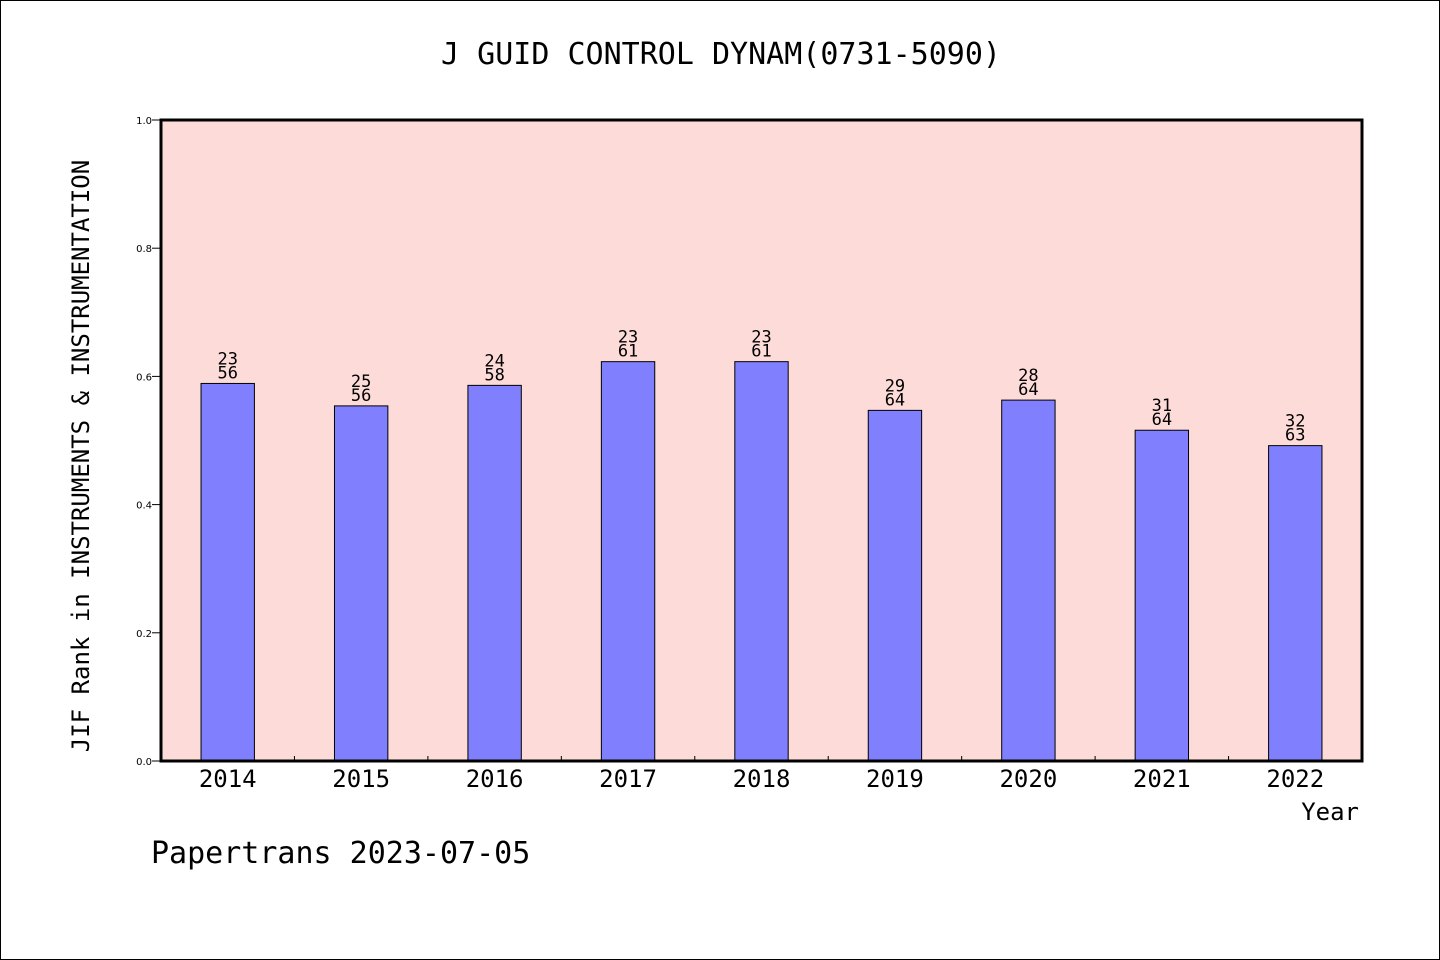  I want to click on bar-2022, so click(1295, 603).